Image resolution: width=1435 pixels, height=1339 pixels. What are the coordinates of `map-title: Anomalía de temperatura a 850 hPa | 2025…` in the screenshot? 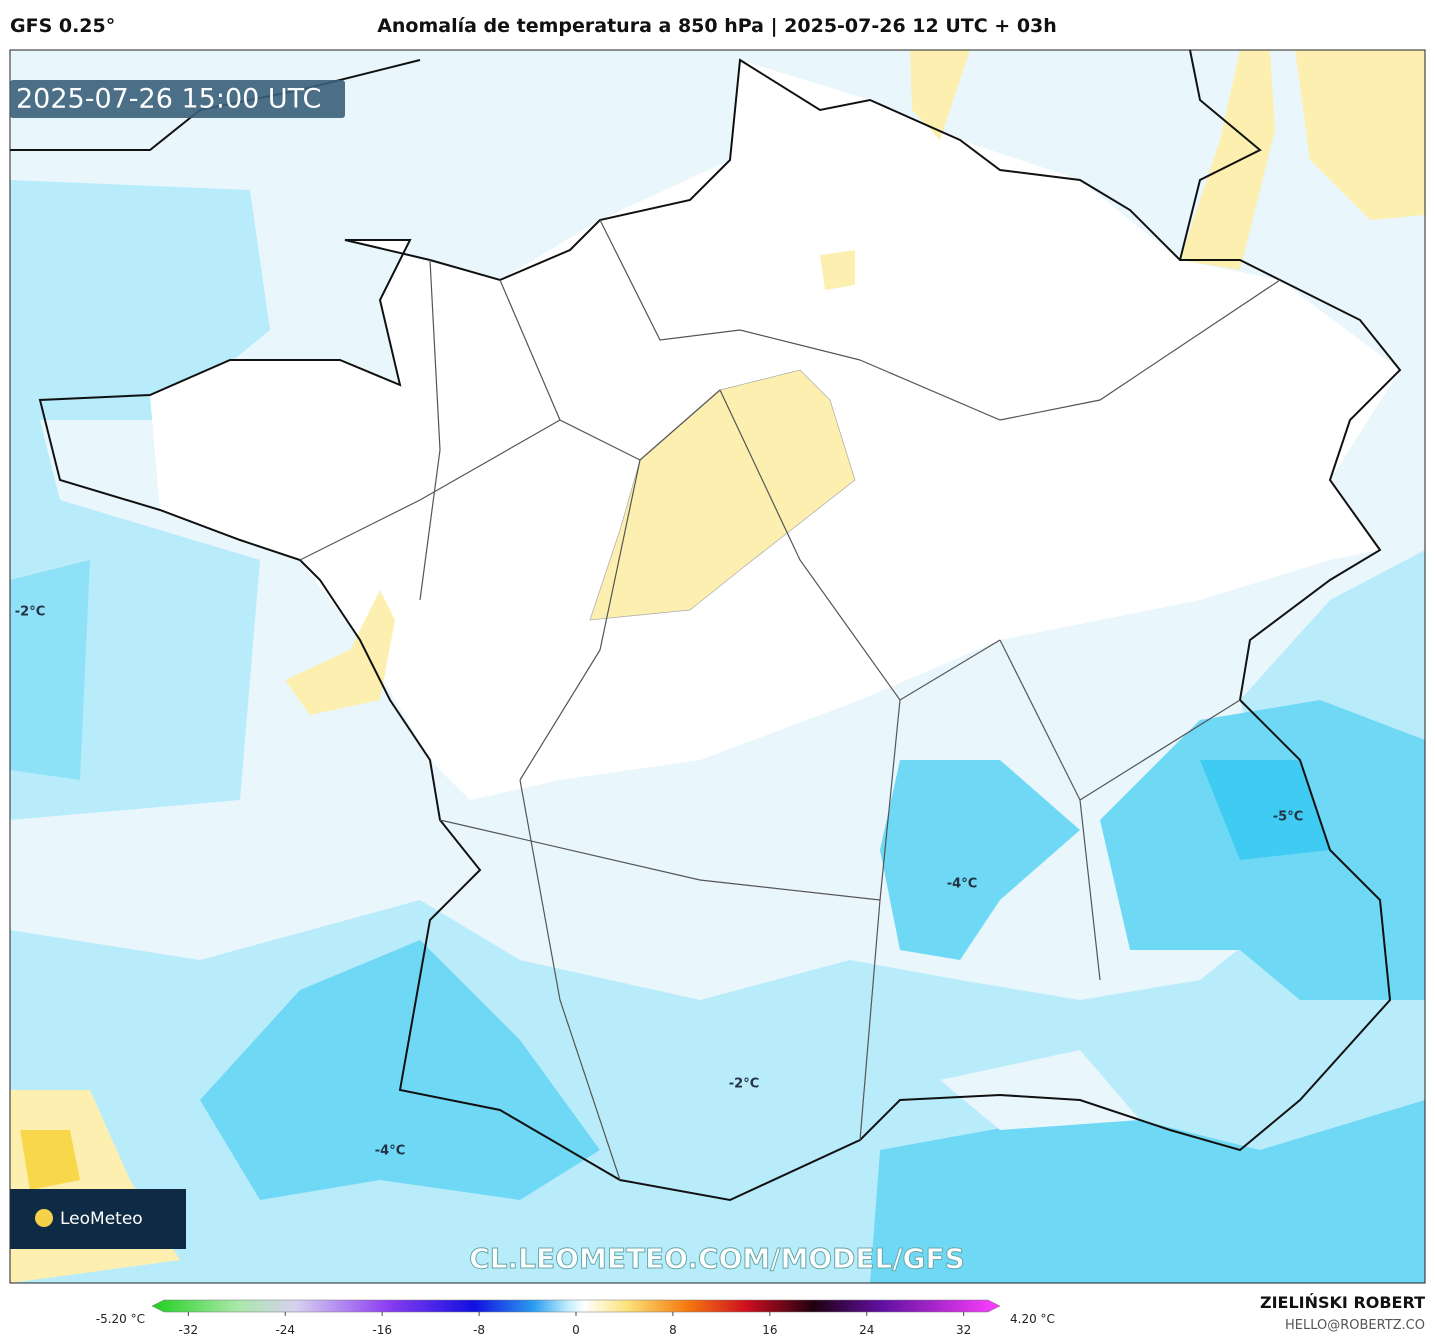 It's located at (717, 26).